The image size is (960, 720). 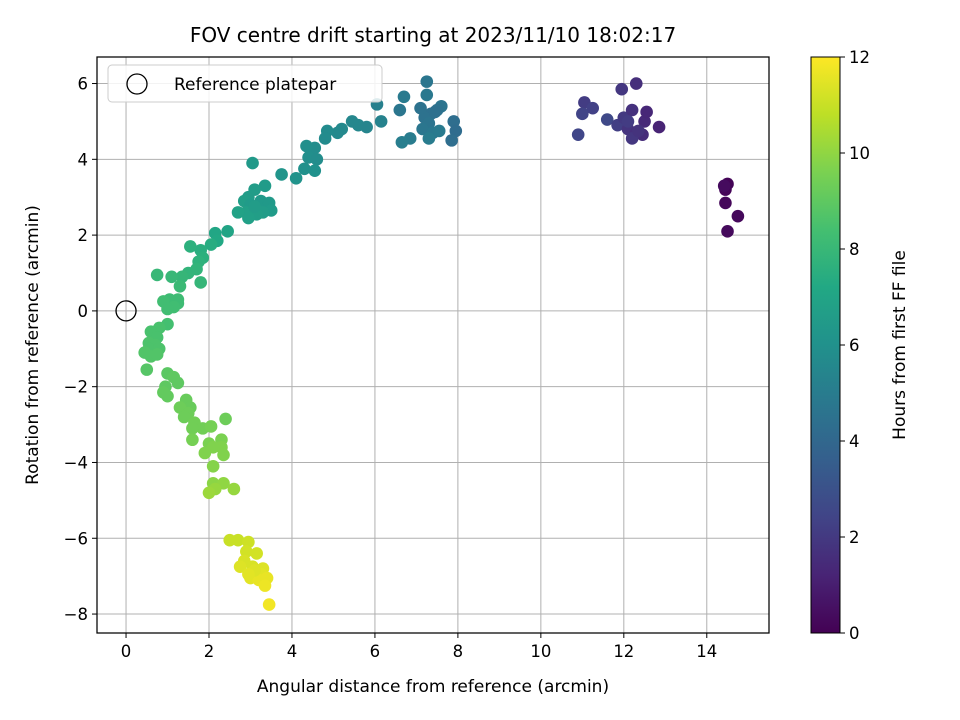 I want to click on x-tick-label: 2, so click(x=209, y=651).